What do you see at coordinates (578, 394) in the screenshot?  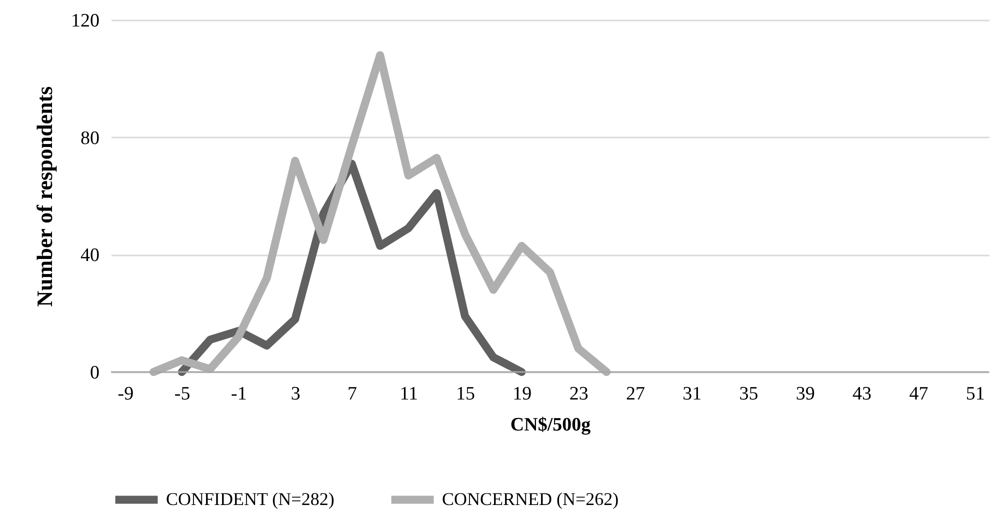 I see `x-tick-label: 23` at bounding box center [578, 394].